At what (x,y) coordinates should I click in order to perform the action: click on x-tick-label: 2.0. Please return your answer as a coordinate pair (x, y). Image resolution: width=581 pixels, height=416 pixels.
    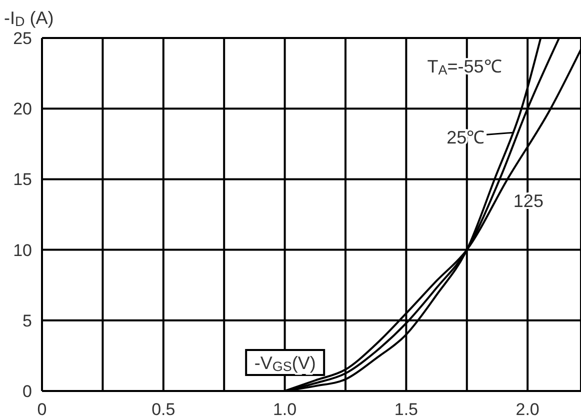
    Looking at the image, I should click on (528, 408).